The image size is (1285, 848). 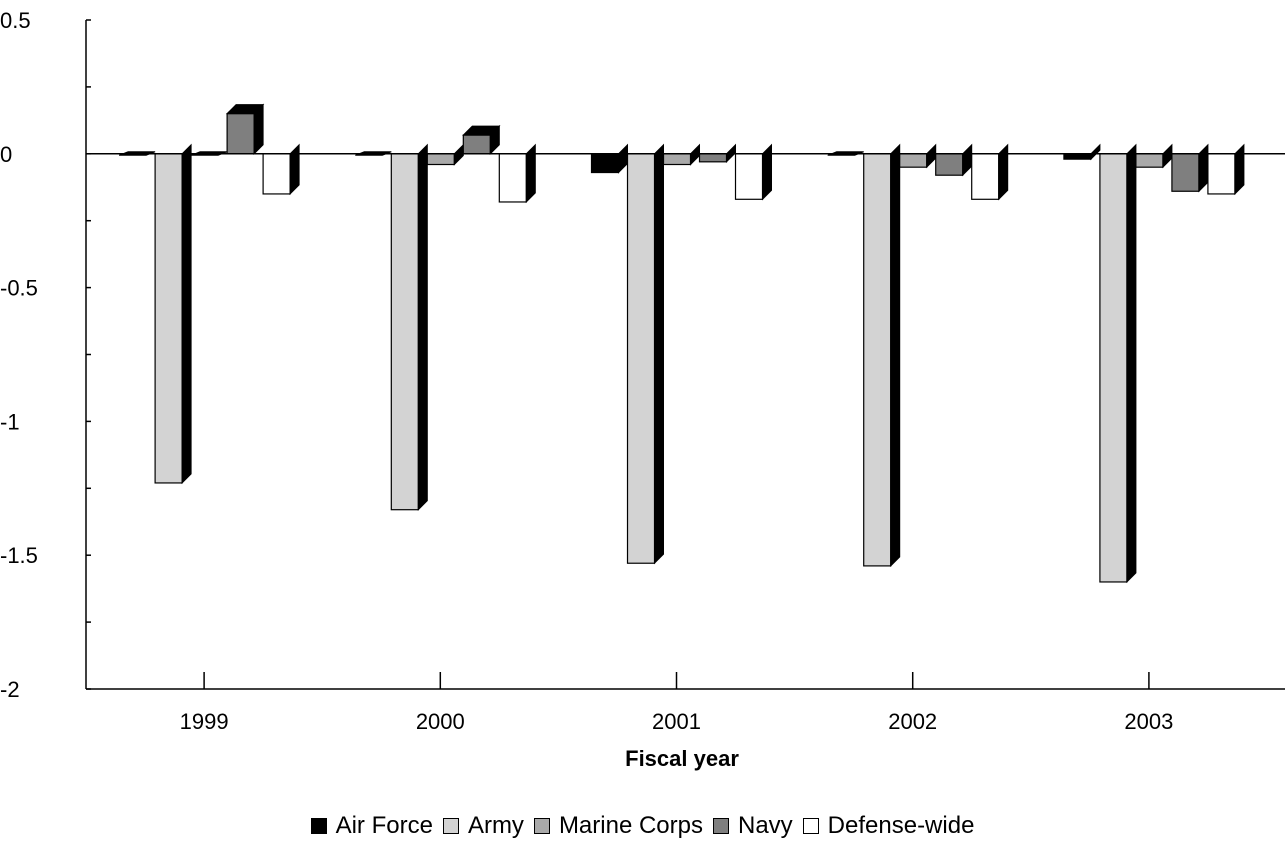 What do you see at coordinates (901, 825) in the screenshot?
I see `legend-label: Defense-wide` at bounding box center [901, 825].